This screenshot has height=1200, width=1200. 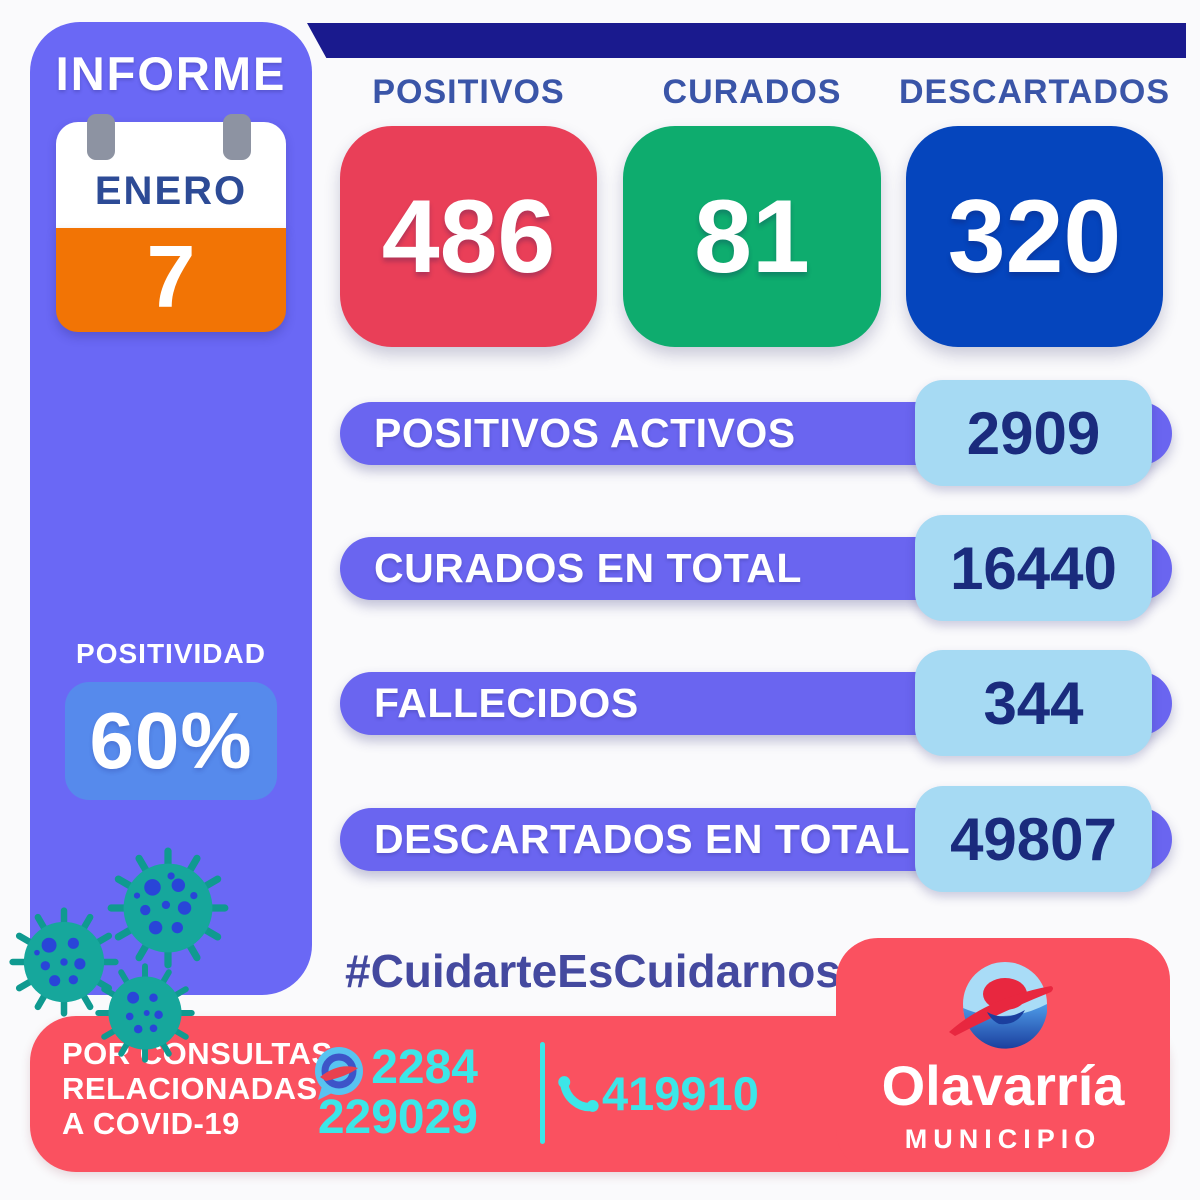 What do you see at coordinates (171, 653) in the screenshot?
I see `positivity-label: POSITIVIDAD` at bounding box center [171, 653].